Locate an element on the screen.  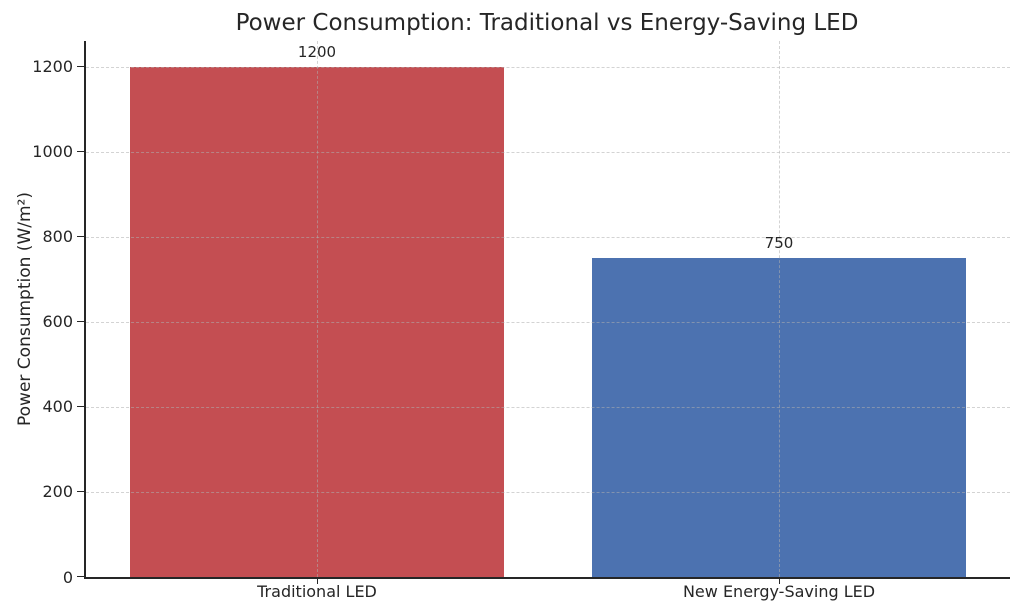
x-tick-label-traditional-led: Traditional LED is located at coordinates (317, 591).